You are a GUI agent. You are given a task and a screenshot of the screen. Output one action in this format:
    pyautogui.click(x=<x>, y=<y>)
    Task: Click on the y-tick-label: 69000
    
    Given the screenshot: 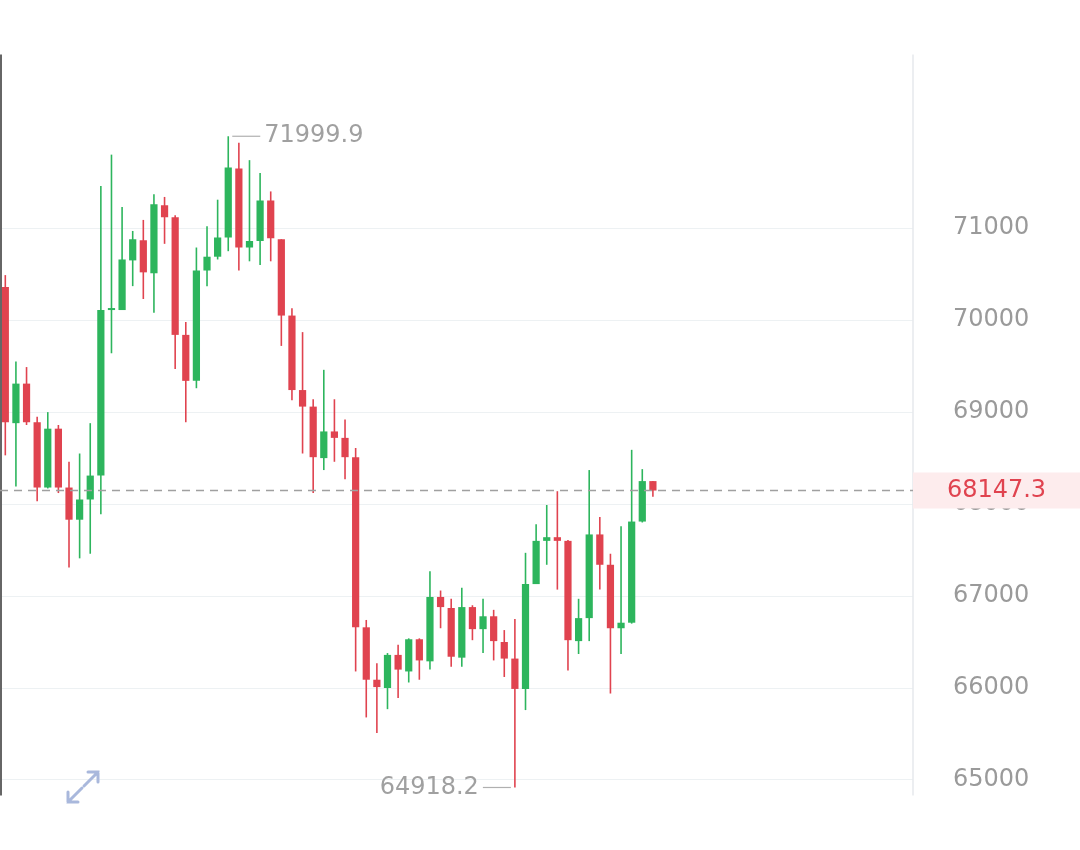 What is the action you would take?
    pyautogui.click(x=991, y=410)
    